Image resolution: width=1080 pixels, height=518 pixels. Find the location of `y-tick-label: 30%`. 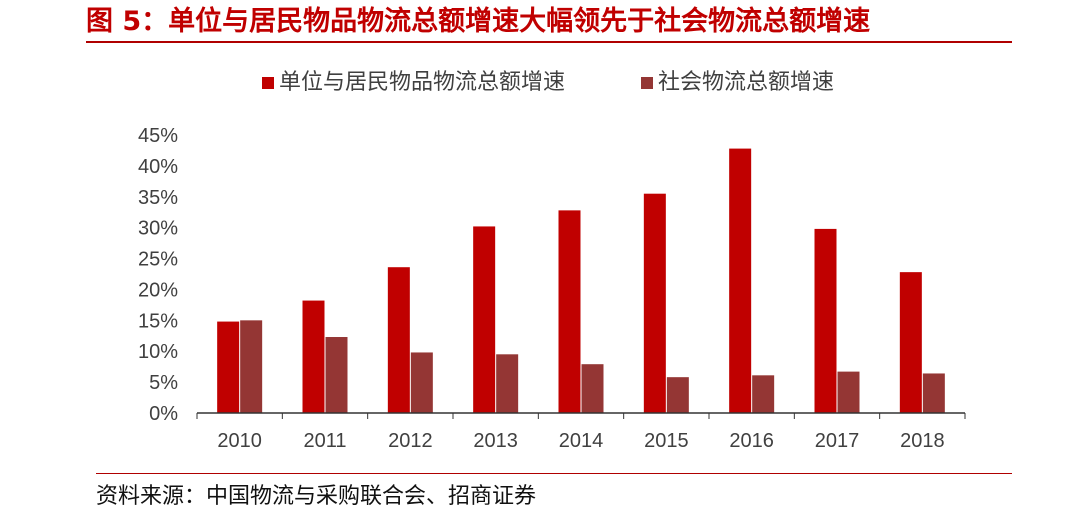

y-tick-label: 30% is located at coordinates (158, 229).